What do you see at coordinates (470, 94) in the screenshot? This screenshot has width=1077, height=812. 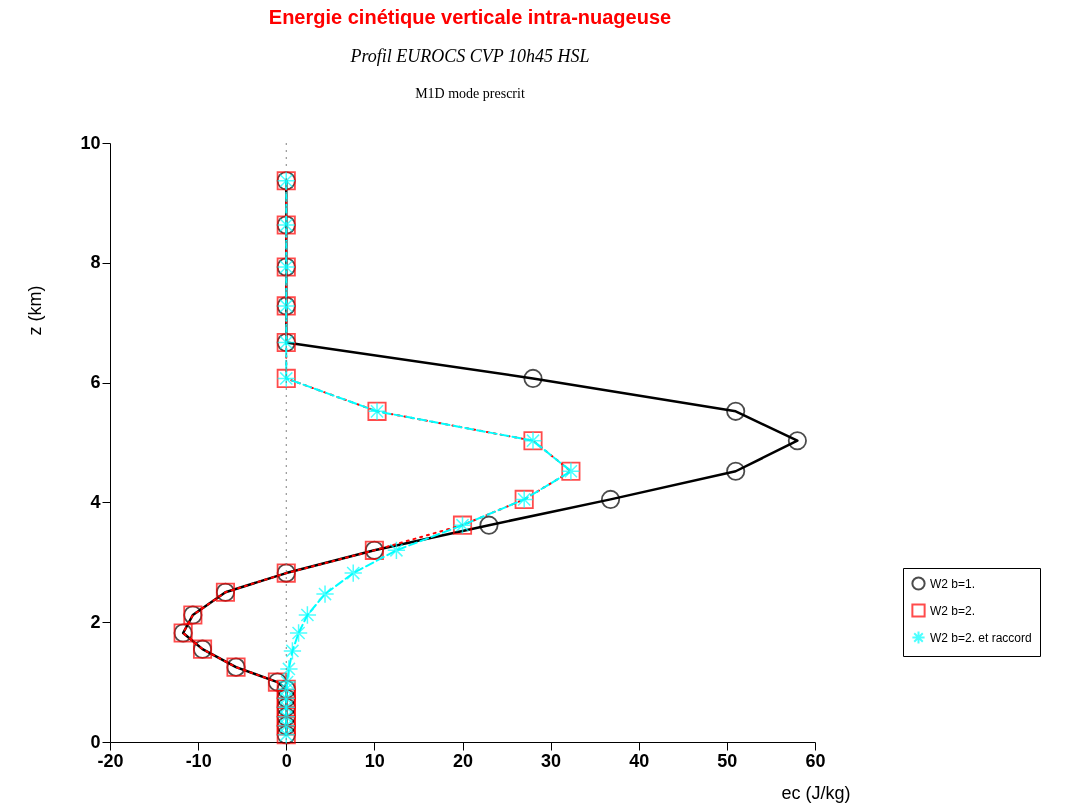 I see `text: M1D mode prescrit` at bounding box center [470, 94].